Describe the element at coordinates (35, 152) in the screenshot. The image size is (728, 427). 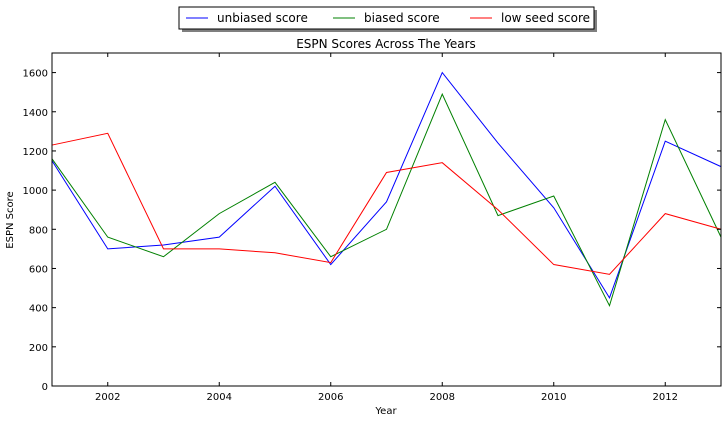
I see `y-tick-label: 1200` at that location.